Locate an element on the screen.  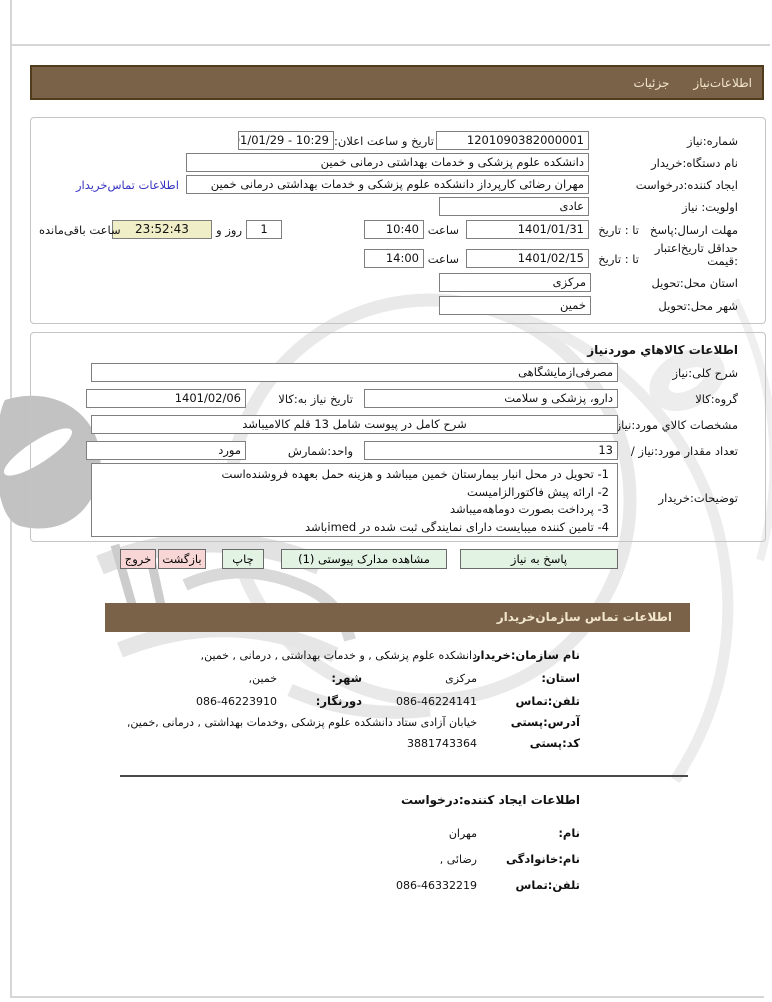
creator-name-row: نام: مهران is located at coordinates (342, 833).